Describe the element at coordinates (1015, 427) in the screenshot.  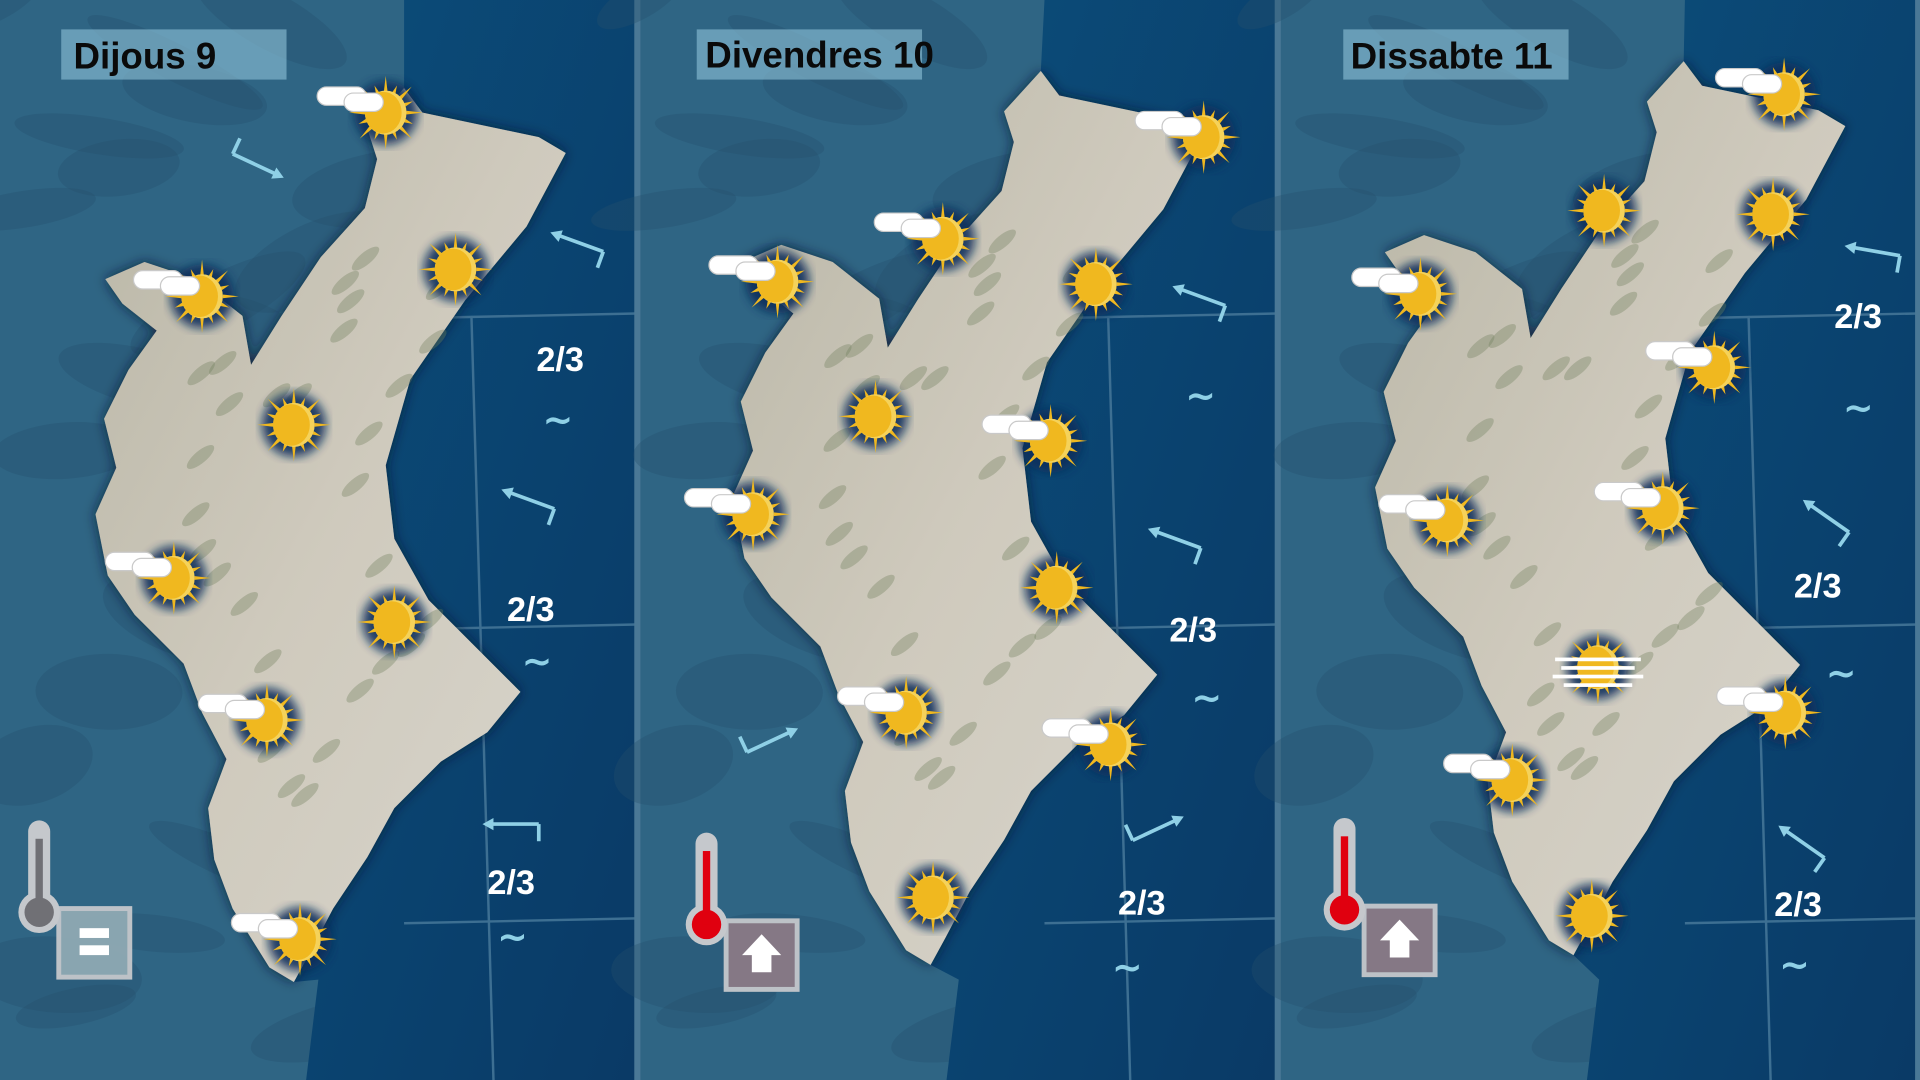
I see `cloud-icon` at that location.